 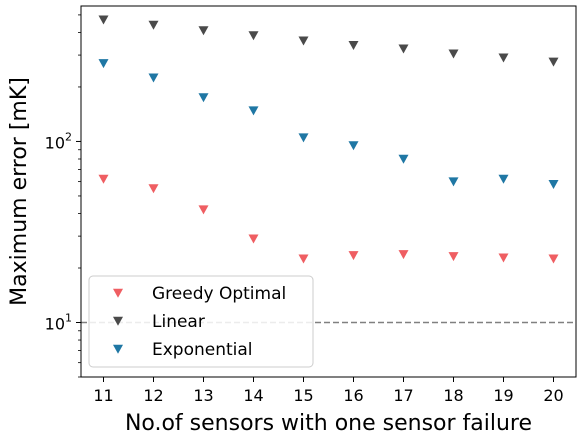 What do you see at coordinates (178, 322) in the screenshot?
I see `legend-label: Linear` at bounding box center [178, 322].